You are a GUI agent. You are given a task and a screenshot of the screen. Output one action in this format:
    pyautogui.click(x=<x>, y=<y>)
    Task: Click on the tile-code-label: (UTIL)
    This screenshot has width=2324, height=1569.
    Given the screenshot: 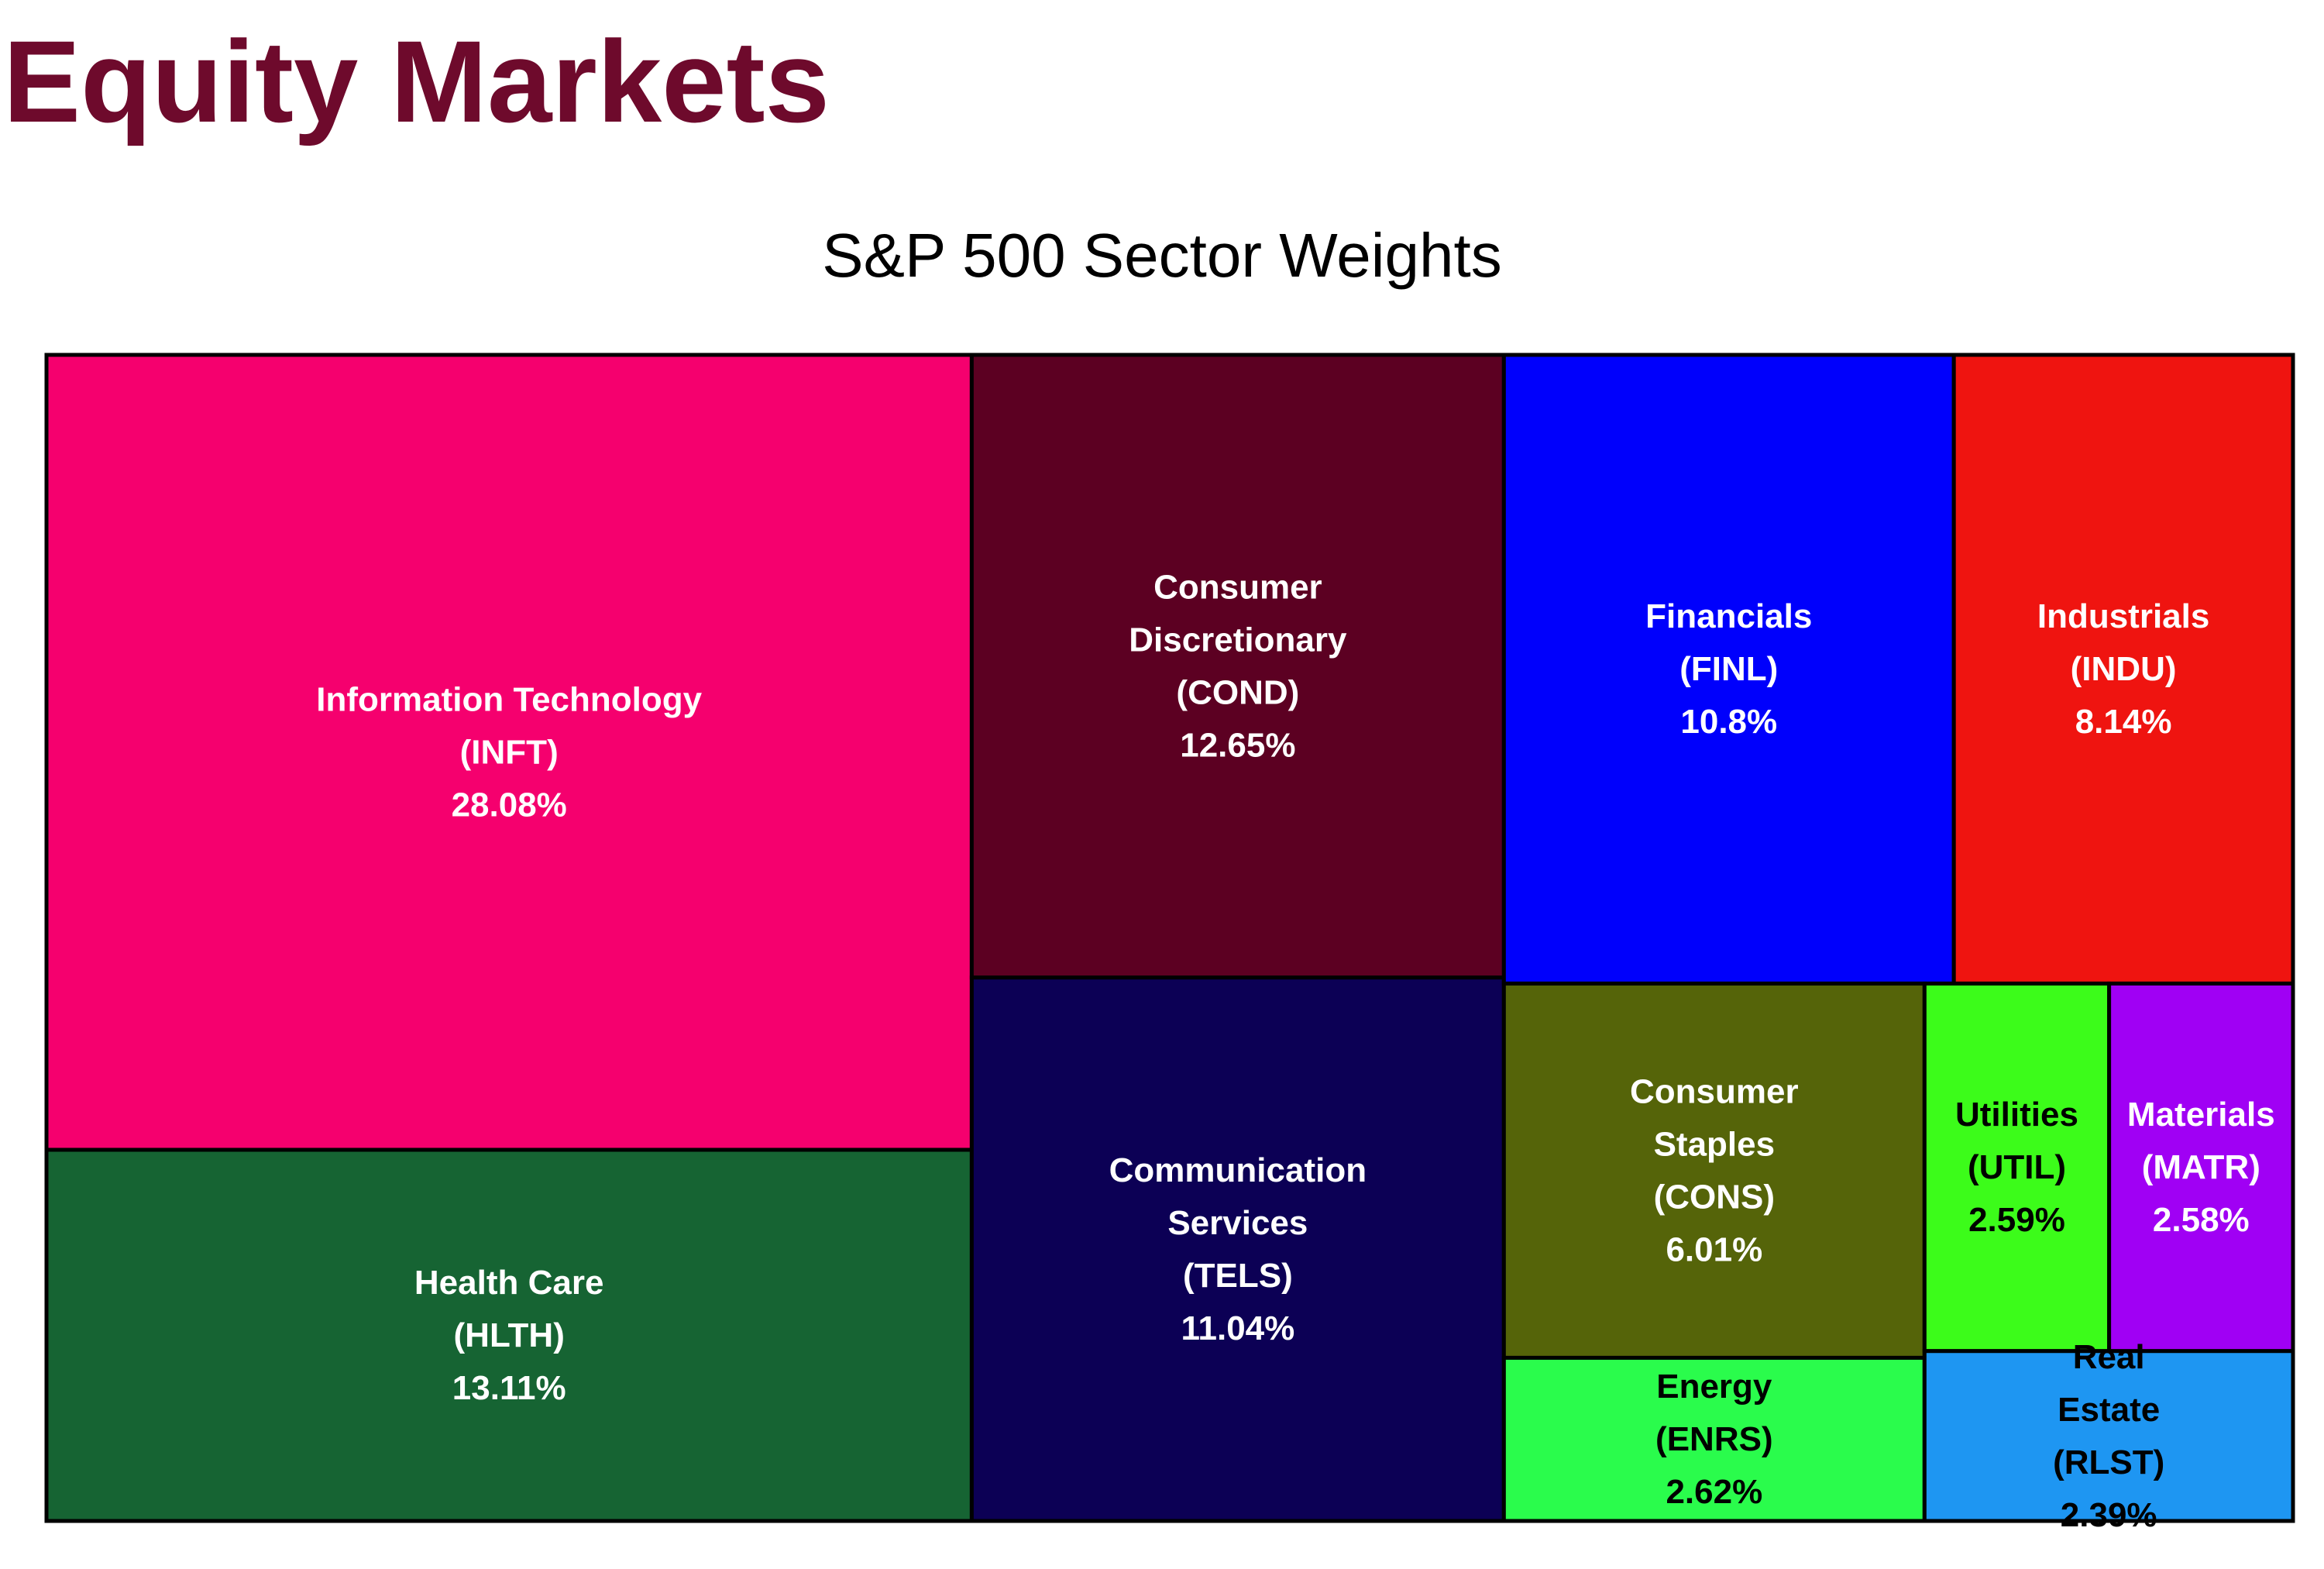 What is the action you would take?
    pyautogui.click(x=2017, y=1167)
    